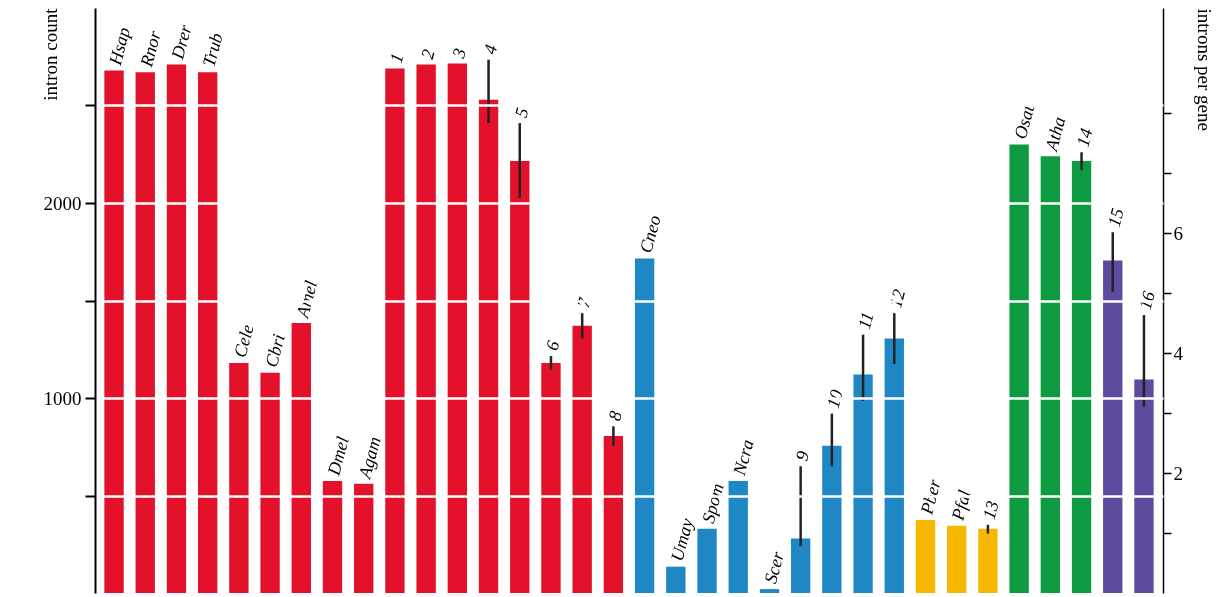 This screenshot has width=1223, height=597. I want to click on x-tick-label: Cneo, so click(650, 234).